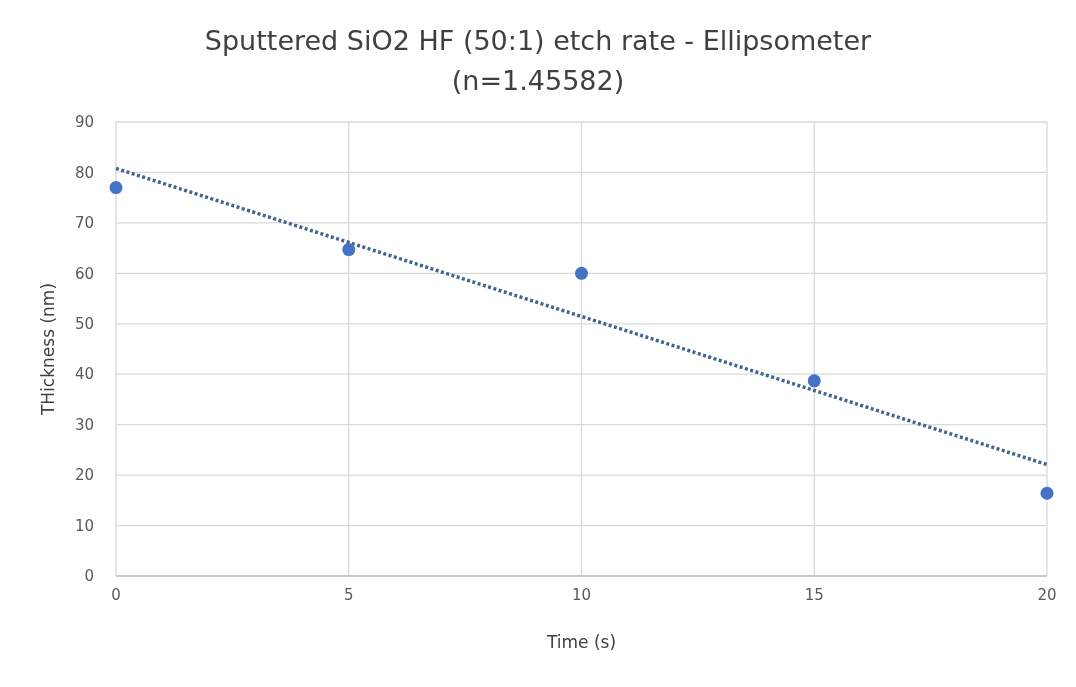 The width and height of the screenshot is (1076, 687). I want to click on y-tick-label: 10, so click(84, 525).